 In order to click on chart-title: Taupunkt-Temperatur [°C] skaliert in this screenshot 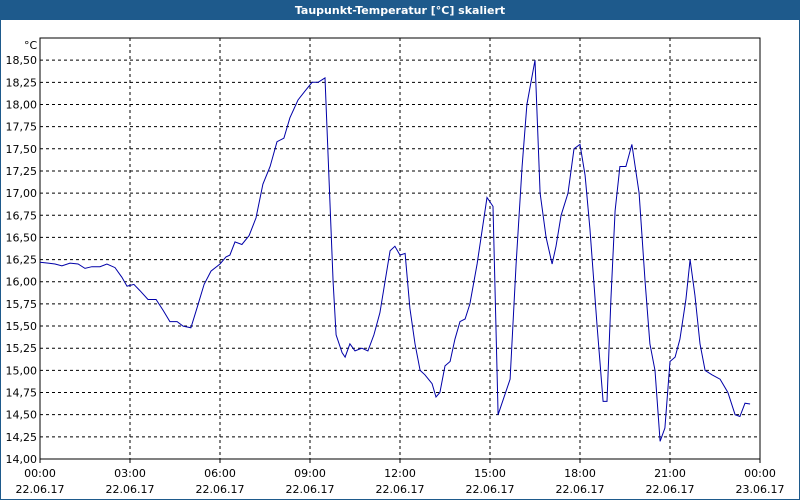, I will do `click(400, 10)`.